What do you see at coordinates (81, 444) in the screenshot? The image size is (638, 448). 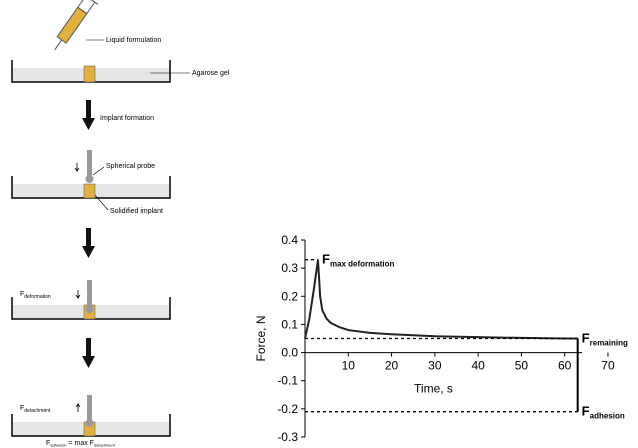 I see `formula: Fadhesion = max Fdetachment` at bounding box center [81, 444].